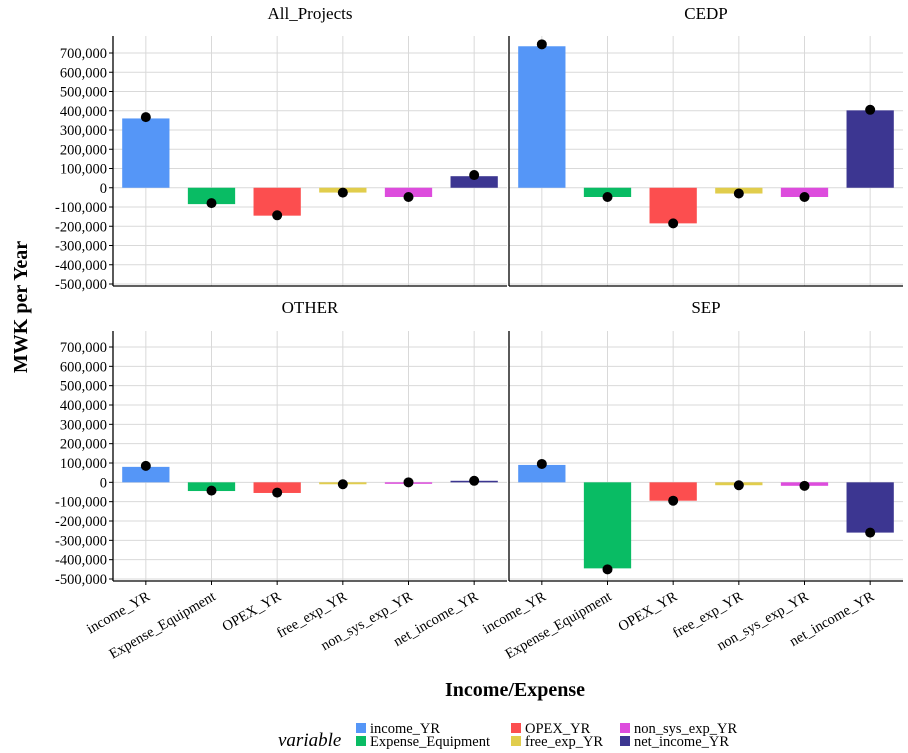  I want to click on legend-swatch-Expense_Equipment, so click(361, 741).